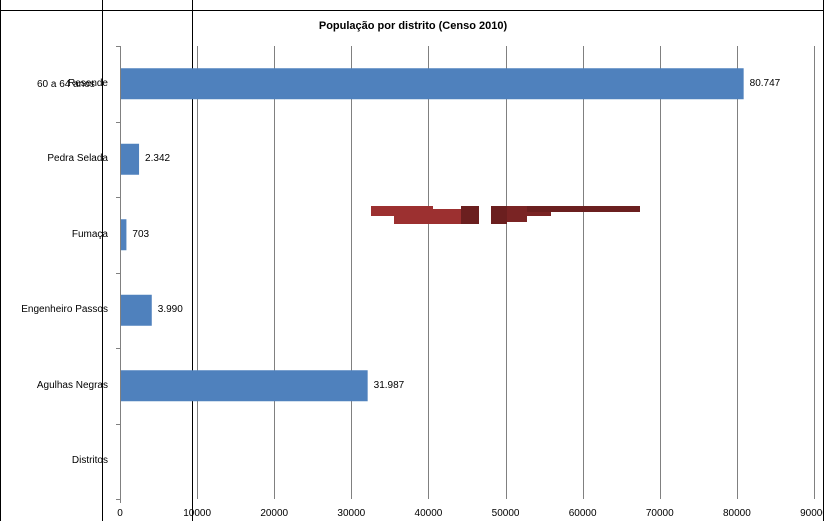 This screenshot has width=824, height=521. What do you see at coordinates (72, 385) in the screenshot?
I see `category-label: Agulhas Negras` at bounding box center [72, 385].